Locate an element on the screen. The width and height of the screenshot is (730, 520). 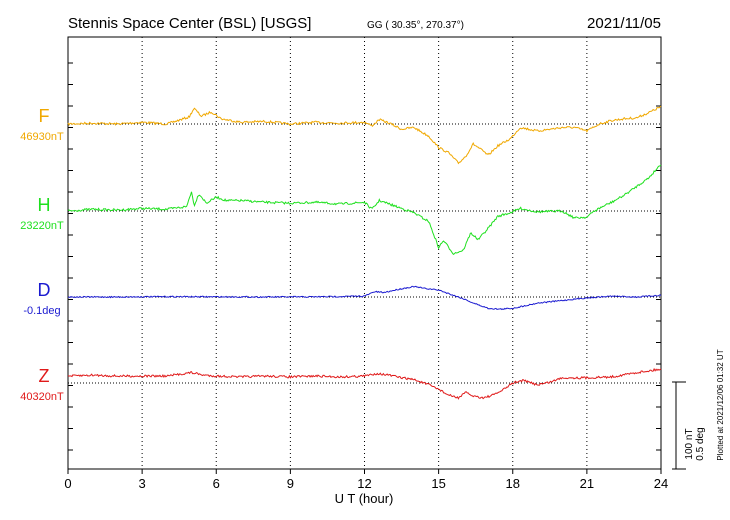
chart-date: 2021/11/05 is located at coordinates (624, 23).